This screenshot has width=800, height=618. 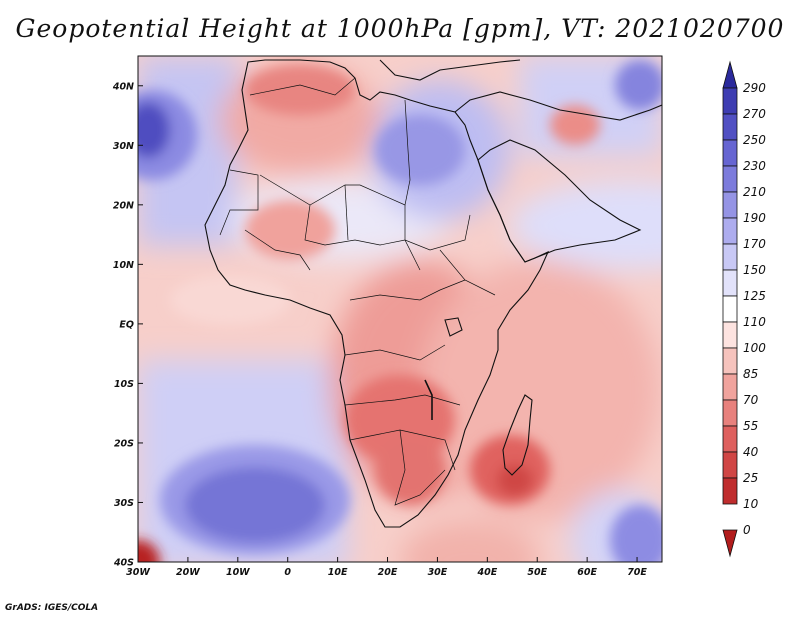 I want to click on border-west, so click(x=239, y=202).